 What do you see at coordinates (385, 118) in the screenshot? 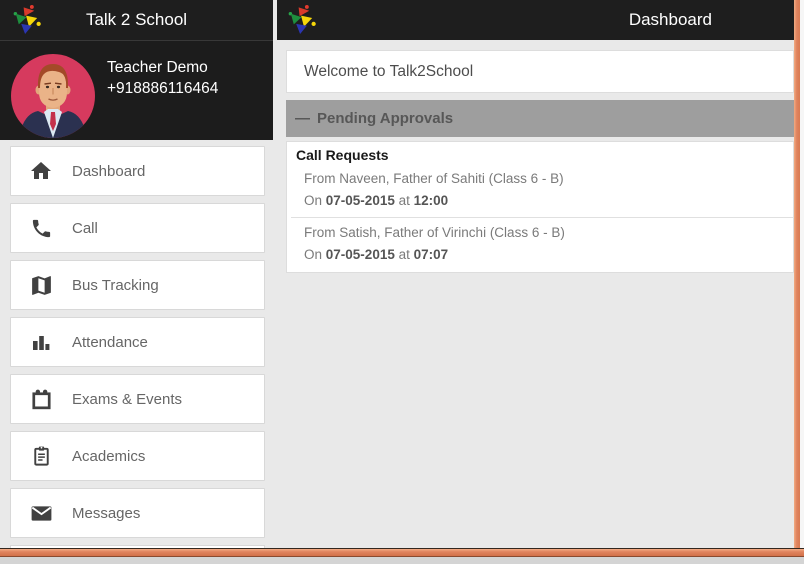
I see `pending-approvals-label: Pending Approvals` at bounding box center [385, 118].